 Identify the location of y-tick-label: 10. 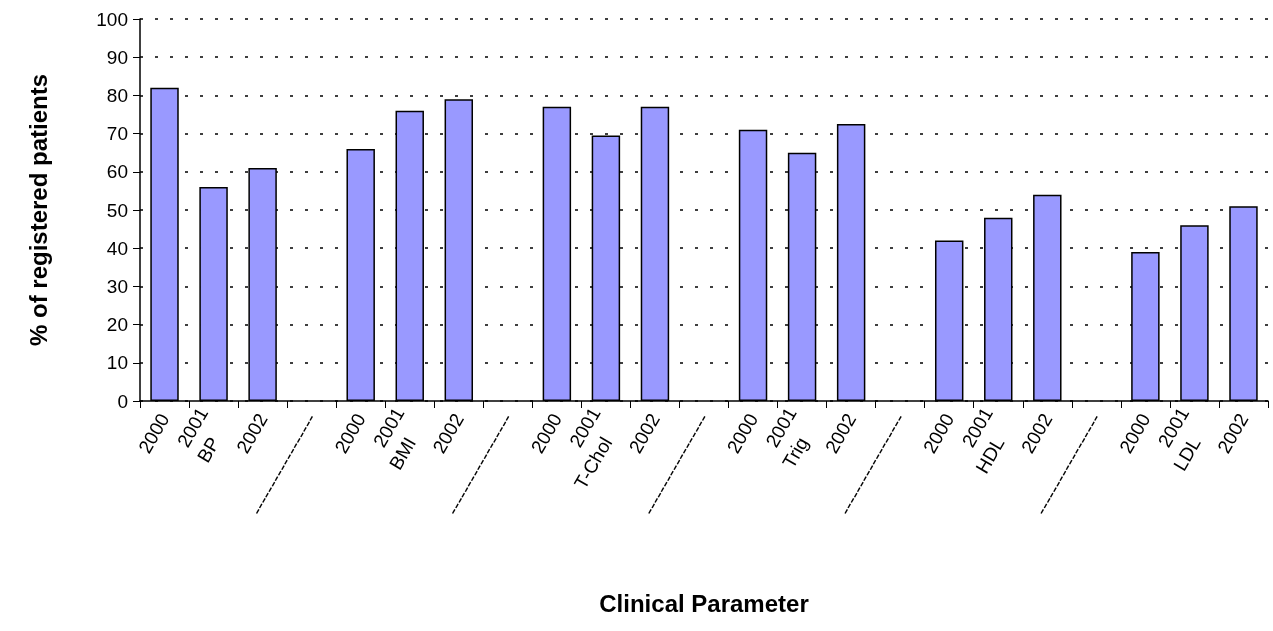
(117, 363).